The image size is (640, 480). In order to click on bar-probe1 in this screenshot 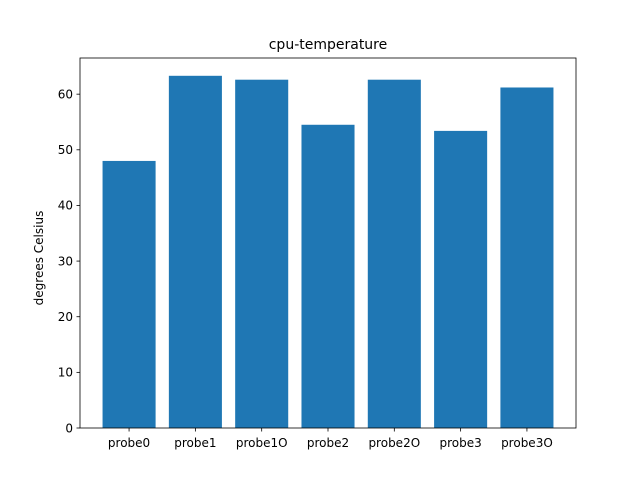, I will do `click(195, 252)`.